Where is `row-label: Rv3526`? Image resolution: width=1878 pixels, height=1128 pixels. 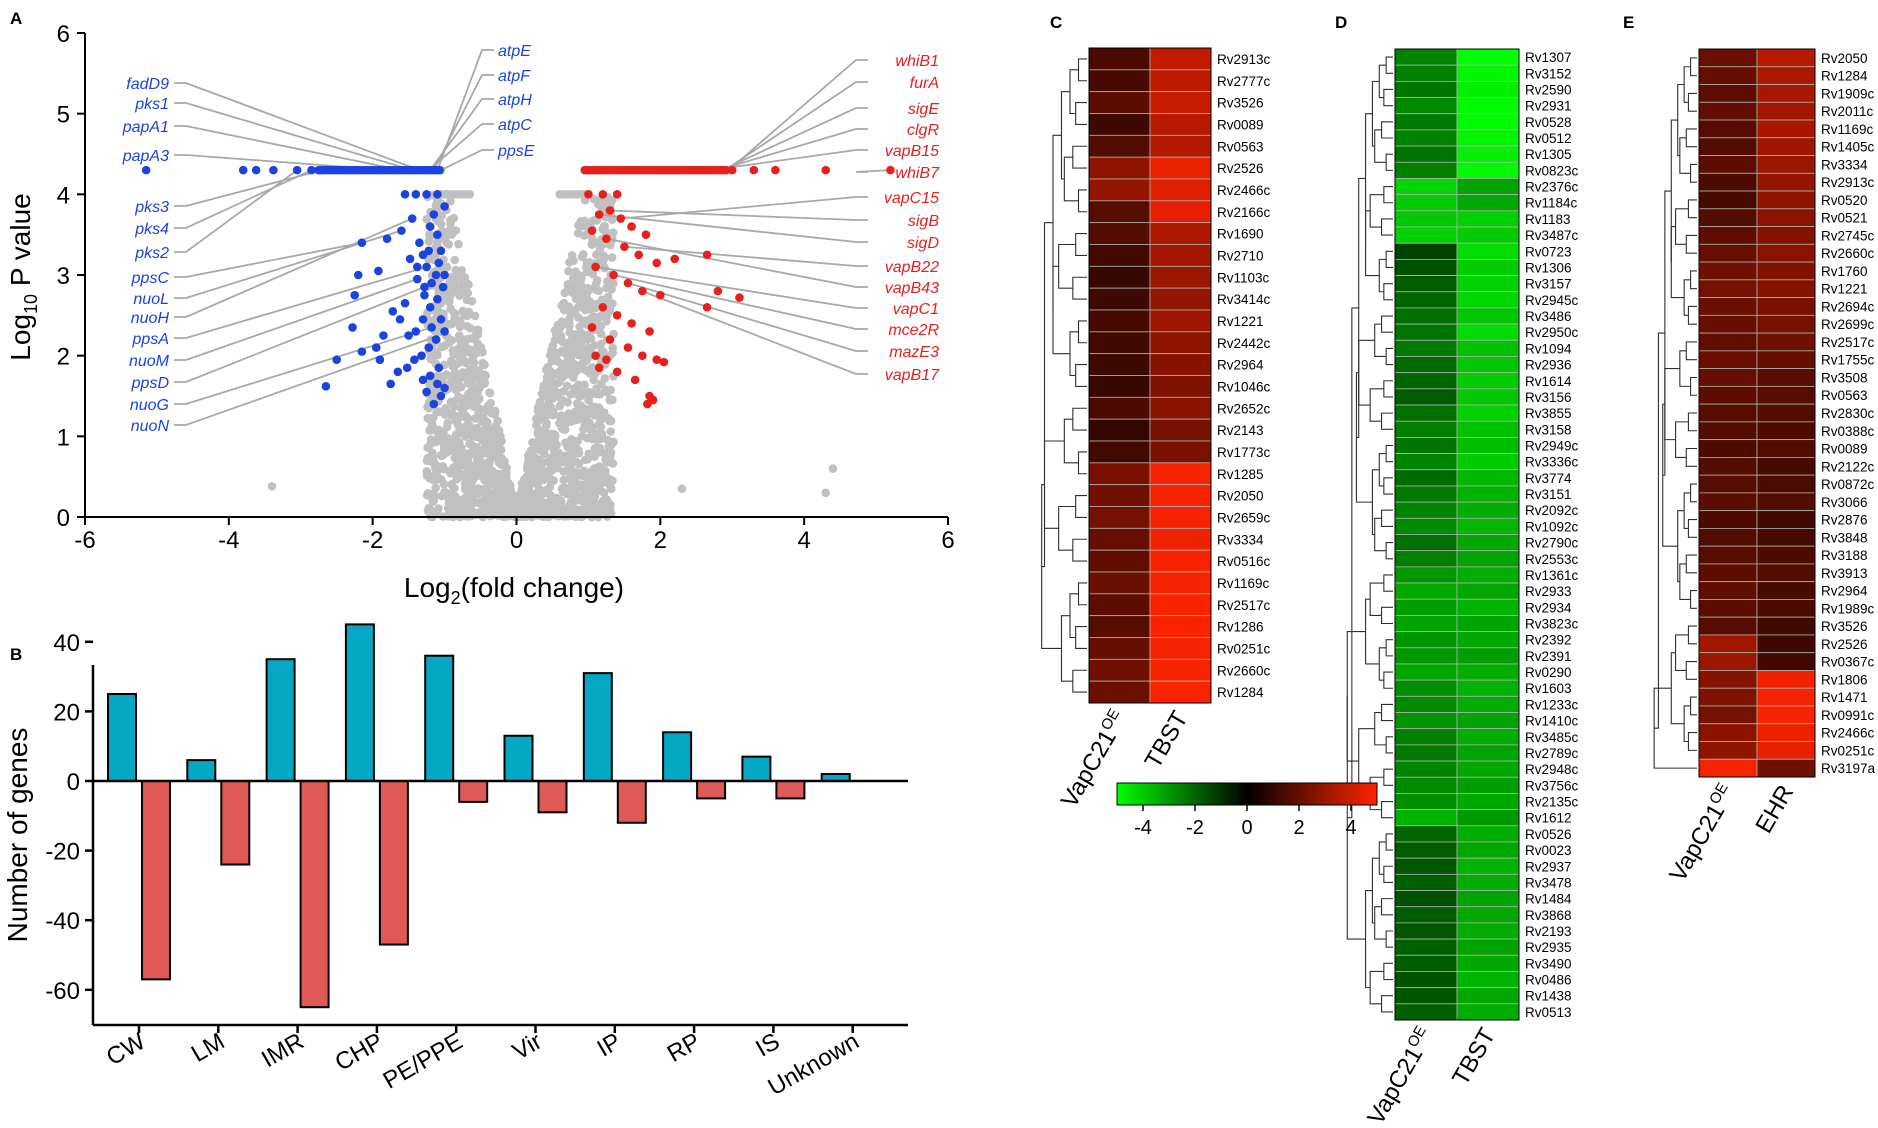
row-label: Rv3526 is located at coordinates (1844, 626).